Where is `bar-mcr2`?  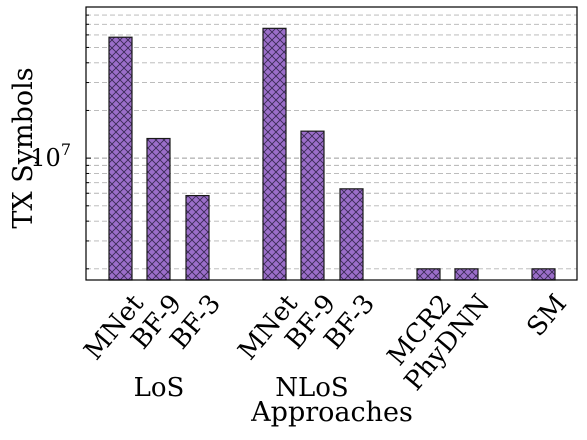 bar-mcr2 is located at coordinates (428, 274).